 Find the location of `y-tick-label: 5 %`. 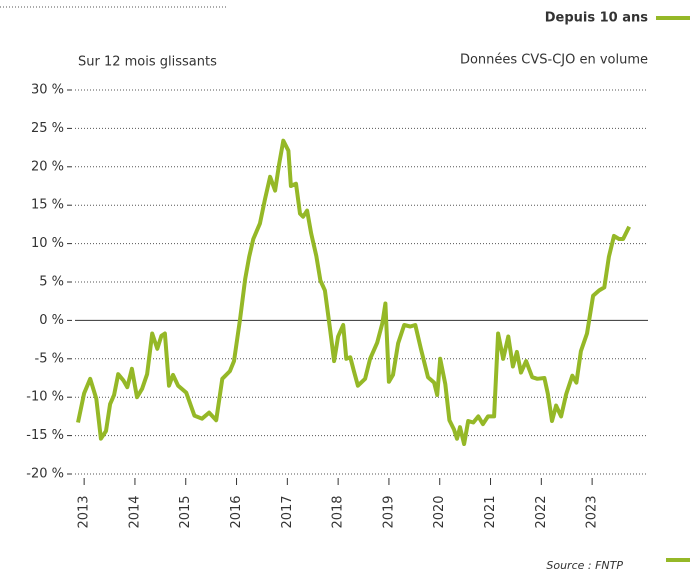

y-tick-label: 5 % is located at coordinates (51, 282).